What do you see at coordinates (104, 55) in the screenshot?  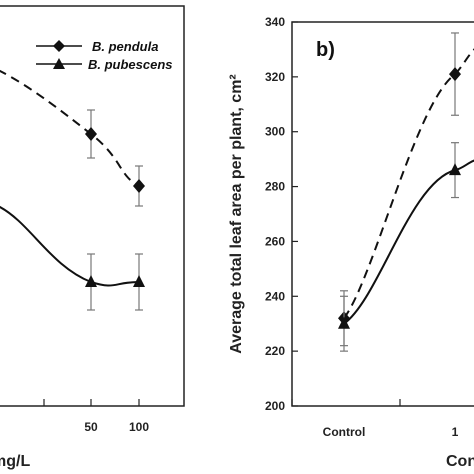 I see `legend: B. pendula B. pubescens` at bounding box center [104, 55].